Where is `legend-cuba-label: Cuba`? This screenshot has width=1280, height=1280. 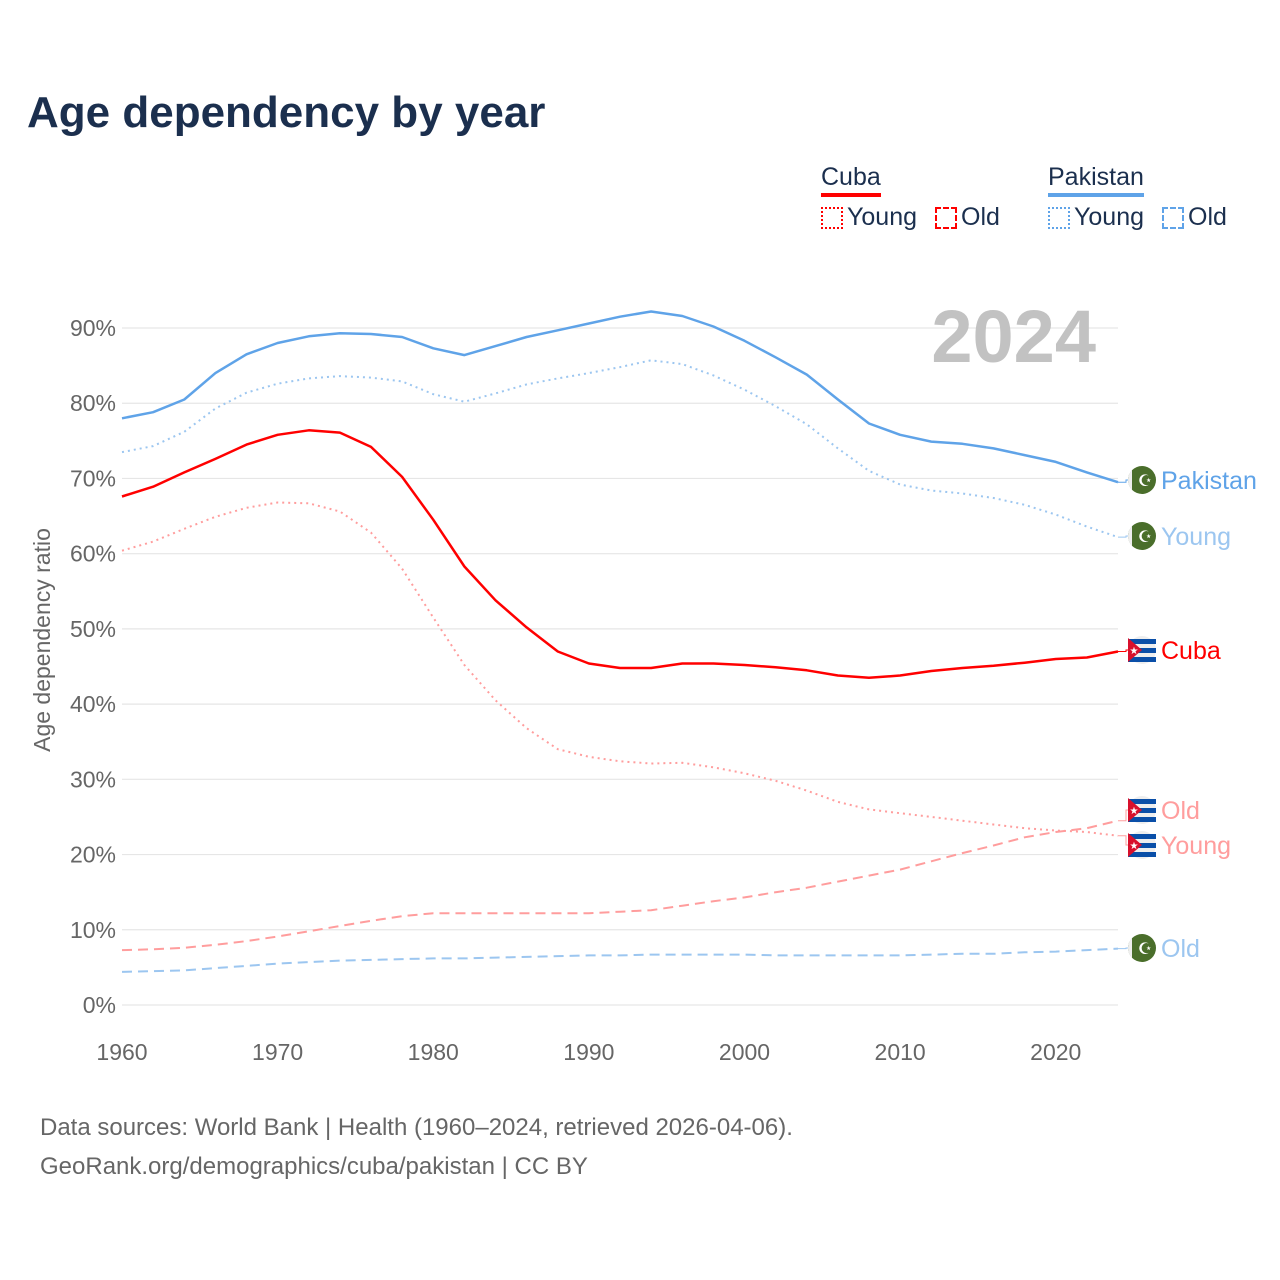
legend-cuba-label: Cuba is located at coordinates (851, 180).